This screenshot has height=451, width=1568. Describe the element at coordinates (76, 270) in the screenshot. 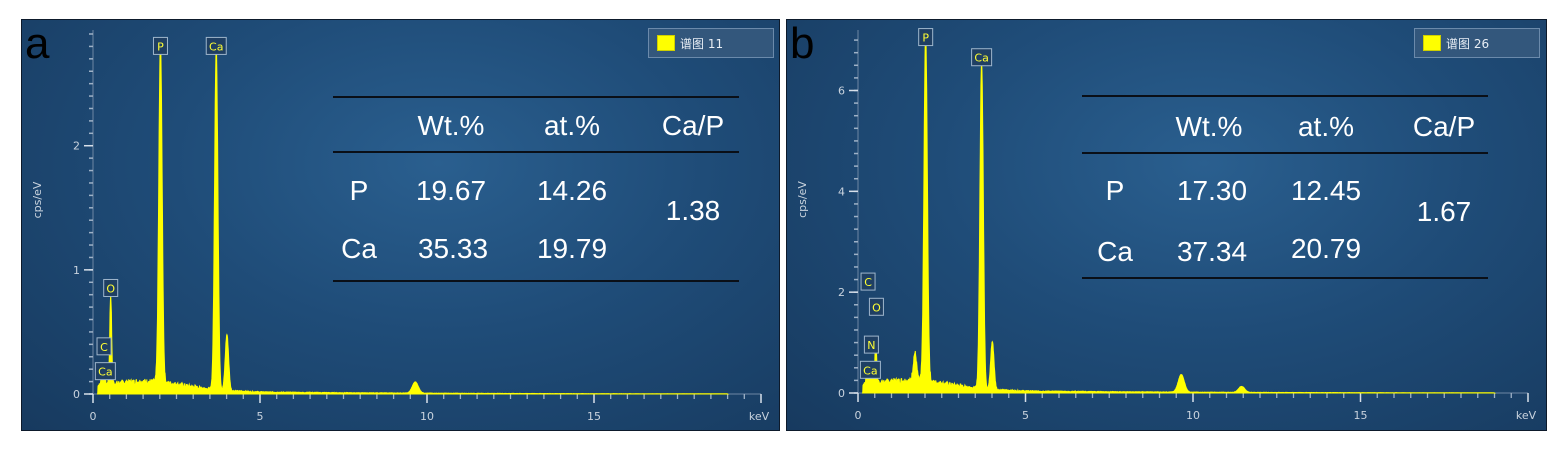

I see `y-tick-label: 1` at that location.